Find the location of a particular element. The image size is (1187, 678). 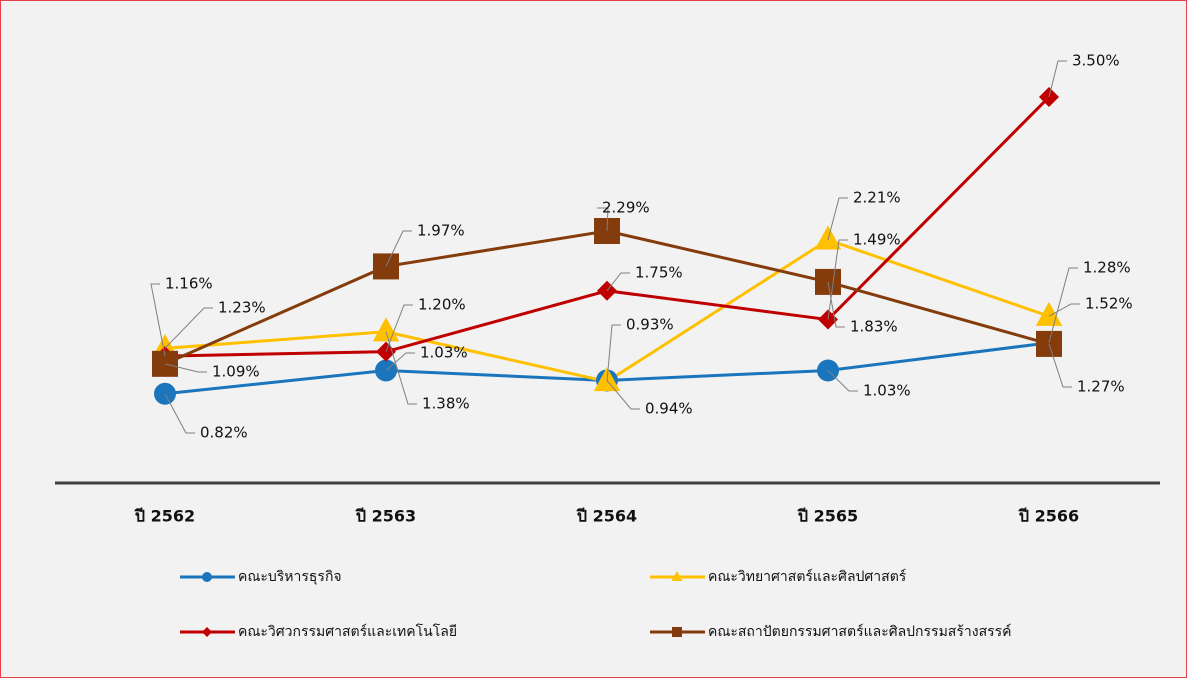

data-label: 1.49% is located at coordinates (877, 240).